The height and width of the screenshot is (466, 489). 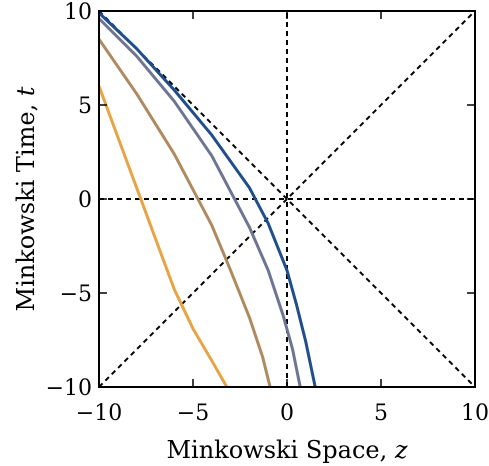 I want to click on y-tick-label: 10, so click(x=78, y=12).